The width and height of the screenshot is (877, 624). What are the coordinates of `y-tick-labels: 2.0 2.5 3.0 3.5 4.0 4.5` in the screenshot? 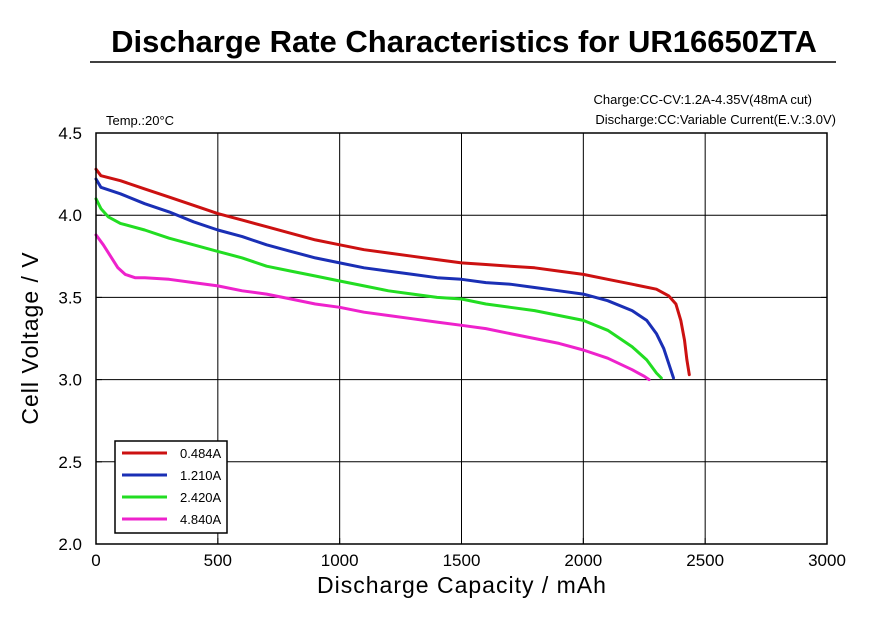 It's located at (70, 339).